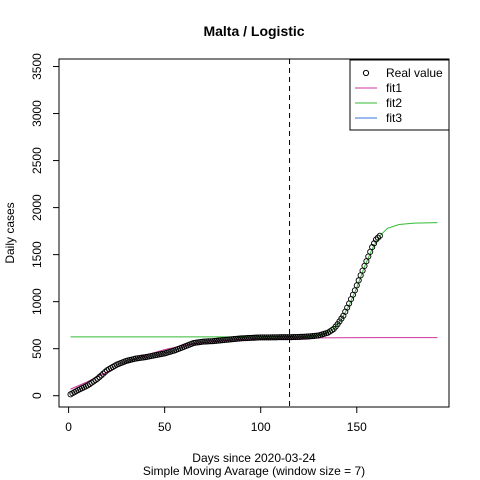 The width and height of the screenshot is (480, 480). I want to click on legend-real-value-marker, so click(366, 73).